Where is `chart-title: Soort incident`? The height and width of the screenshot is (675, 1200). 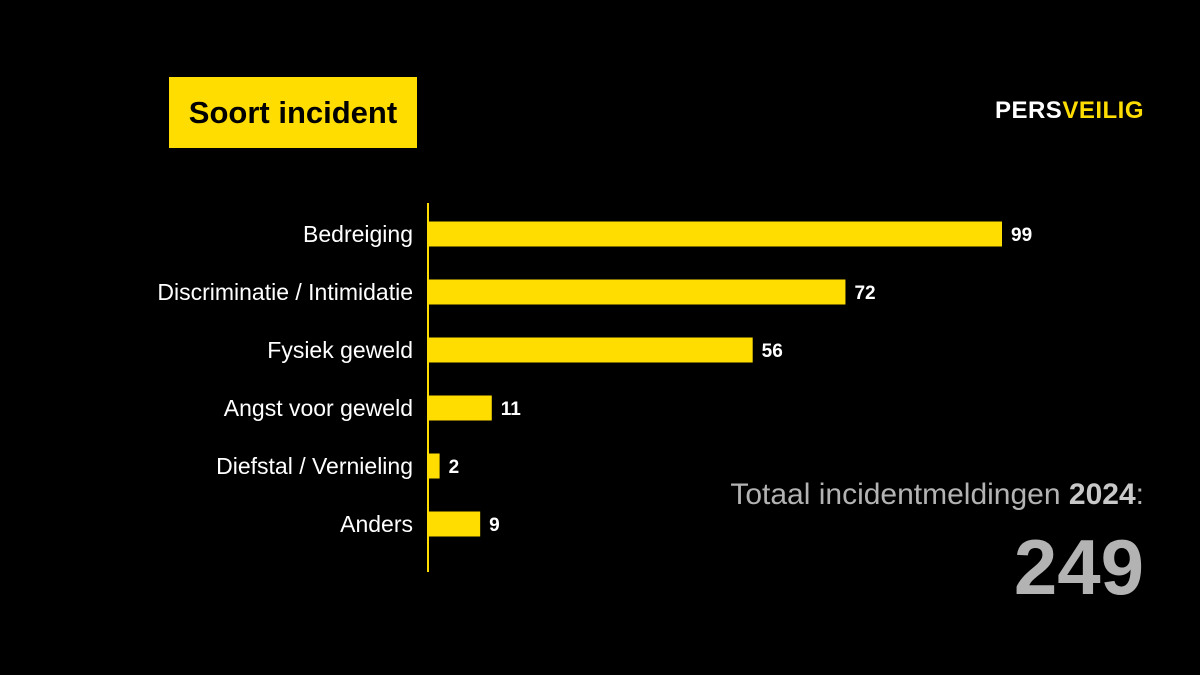 chart-title: Soort incident is located at coordinates (293, 112).